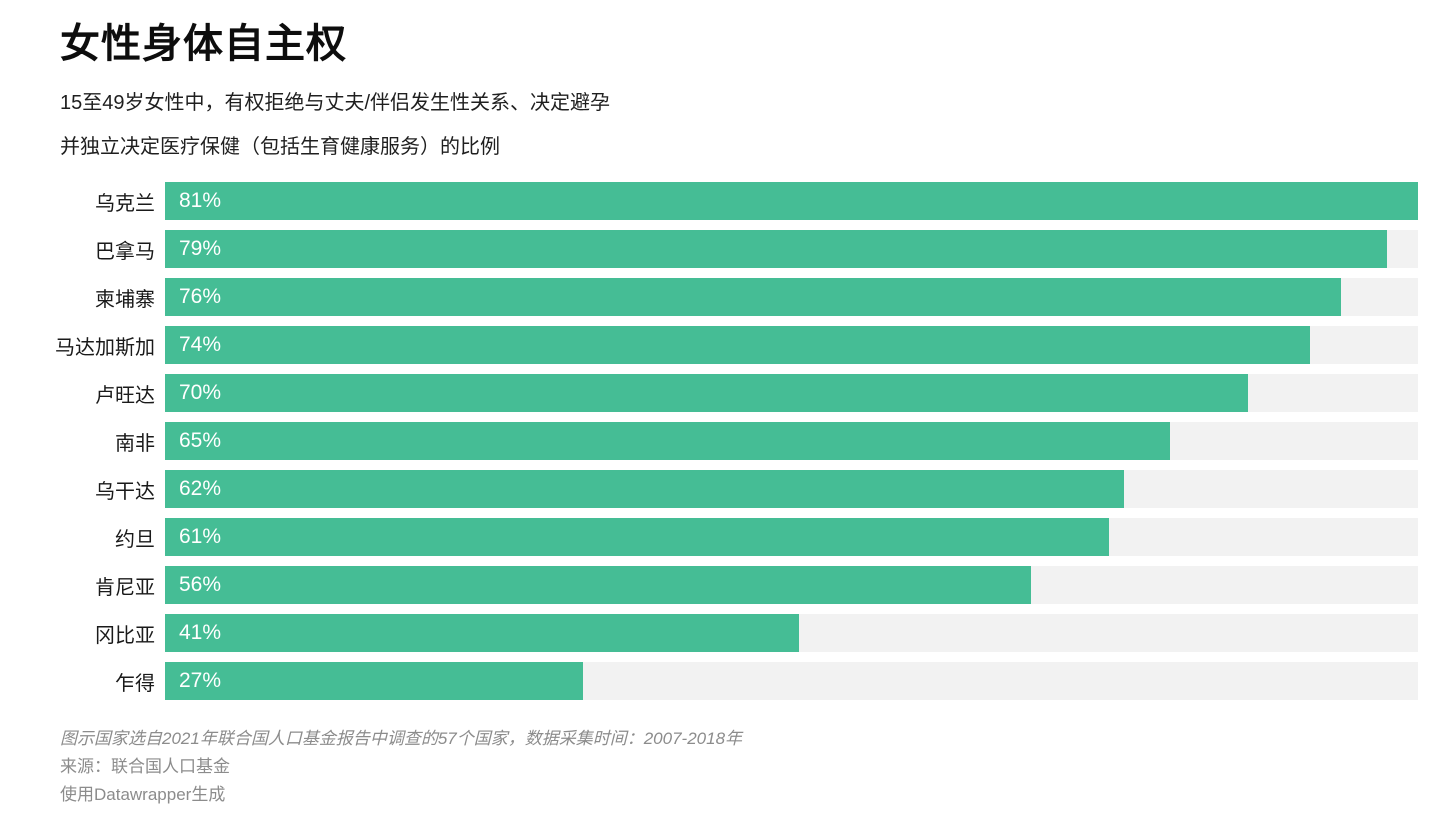  I want to click on bar-track: 79%, so click(791, 249).